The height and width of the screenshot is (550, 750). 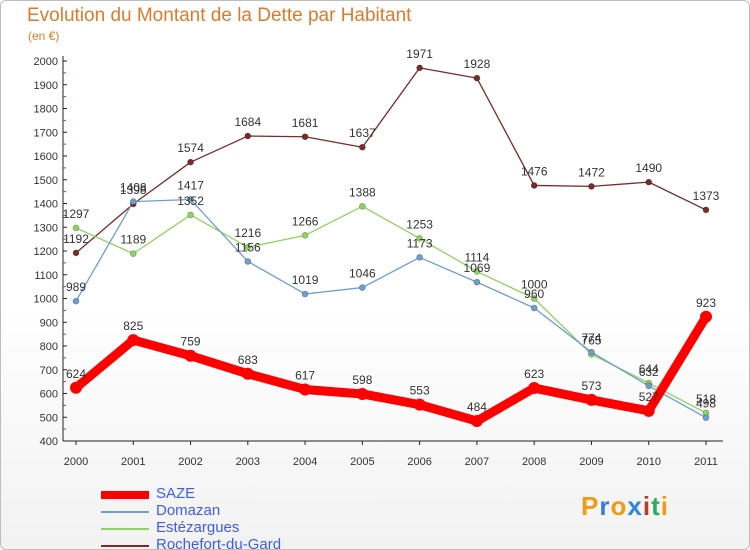 I want to click on data-label: 644, so click(x=649, y=369).